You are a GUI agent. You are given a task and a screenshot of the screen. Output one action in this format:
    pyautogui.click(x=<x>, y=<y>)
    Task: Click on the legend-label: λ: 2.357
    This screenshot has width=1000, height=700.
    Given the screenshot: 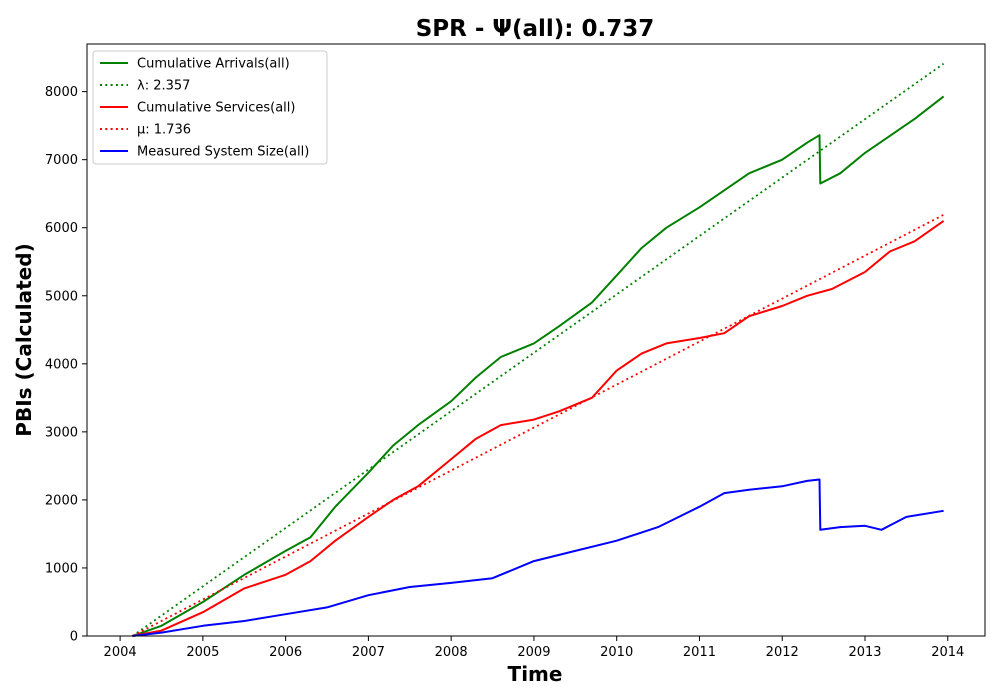 What is the action you would take?
    pyautogui.click(x=163, y=86)
    